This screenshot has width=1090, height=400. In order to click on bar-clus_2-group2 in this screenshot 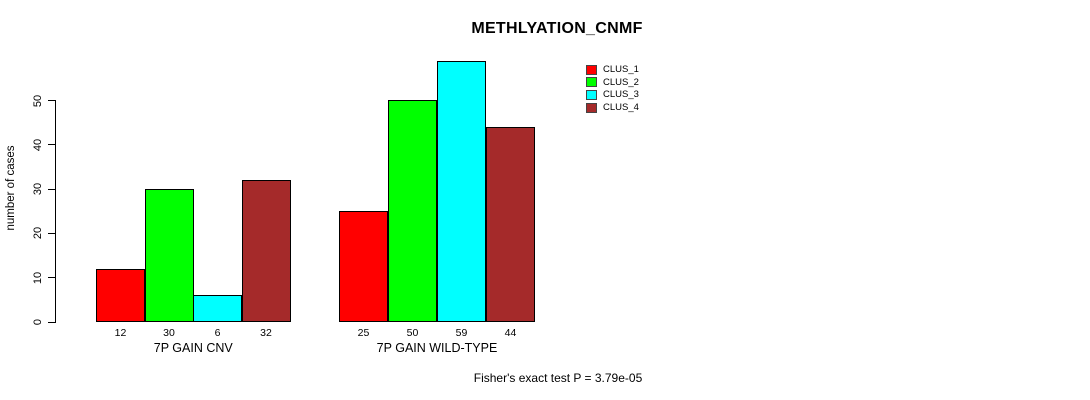, I will do `click(412, 211)`.